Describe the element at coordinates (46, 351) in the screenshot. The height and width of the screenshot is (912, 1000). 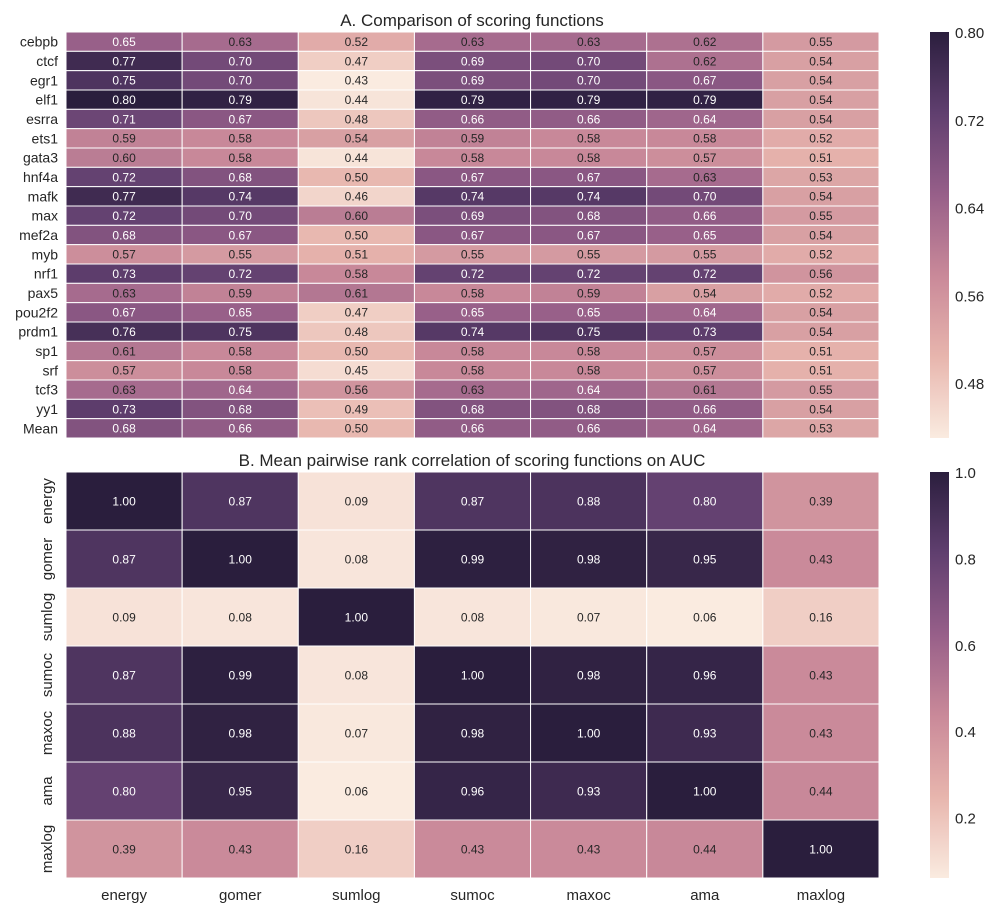
I see `row-label: sp1` at that location.